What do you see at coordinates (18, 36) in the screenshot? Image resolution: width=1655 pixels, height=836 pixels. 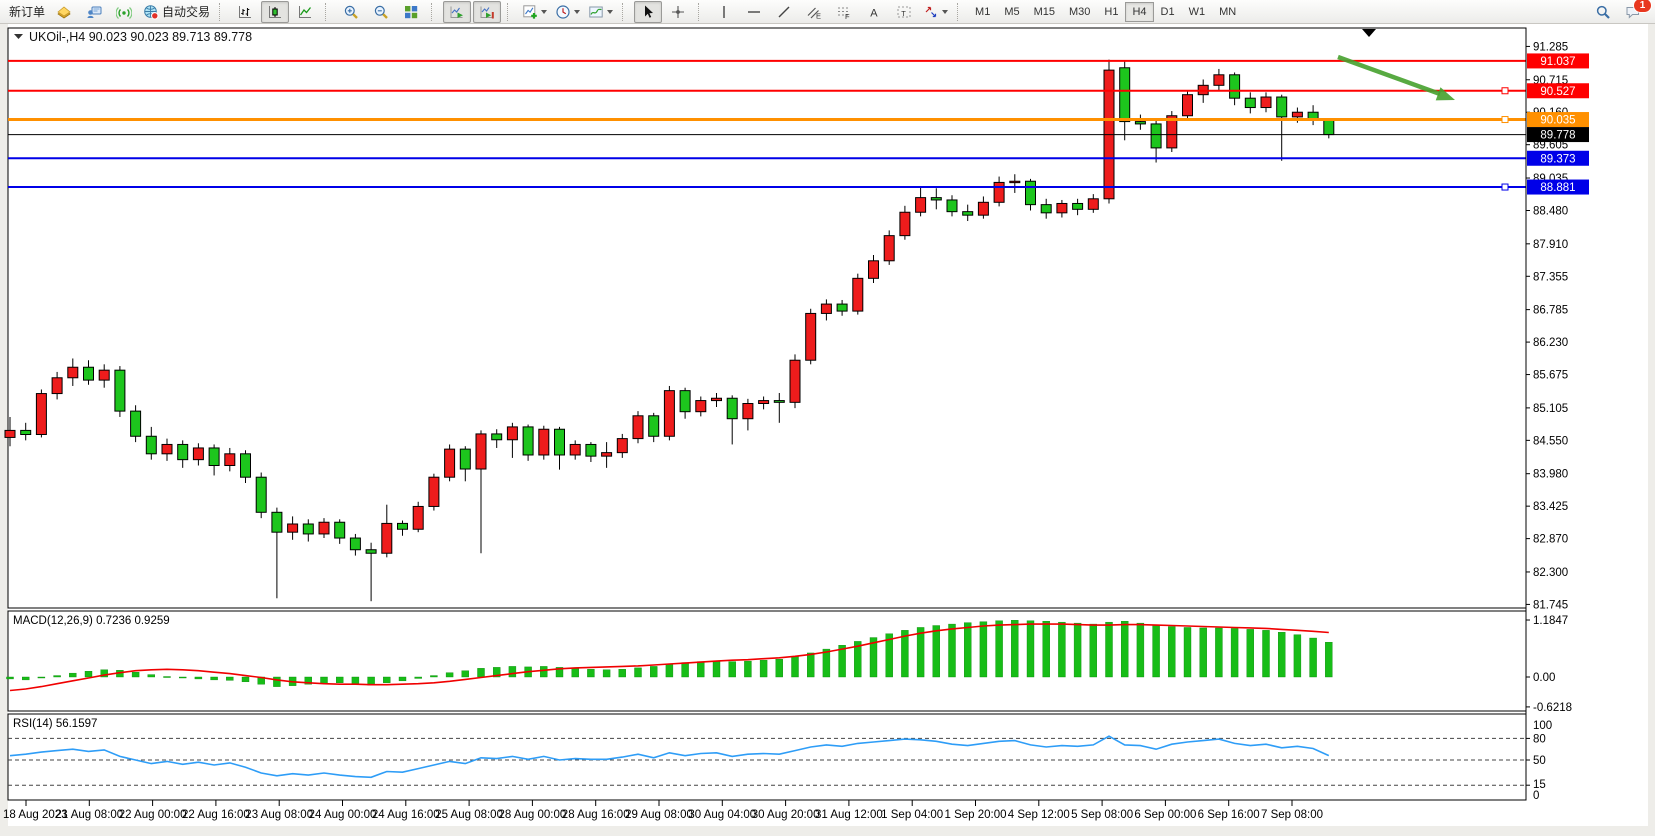 I see `window-collapse-icon` at bounding box center [18, 36].